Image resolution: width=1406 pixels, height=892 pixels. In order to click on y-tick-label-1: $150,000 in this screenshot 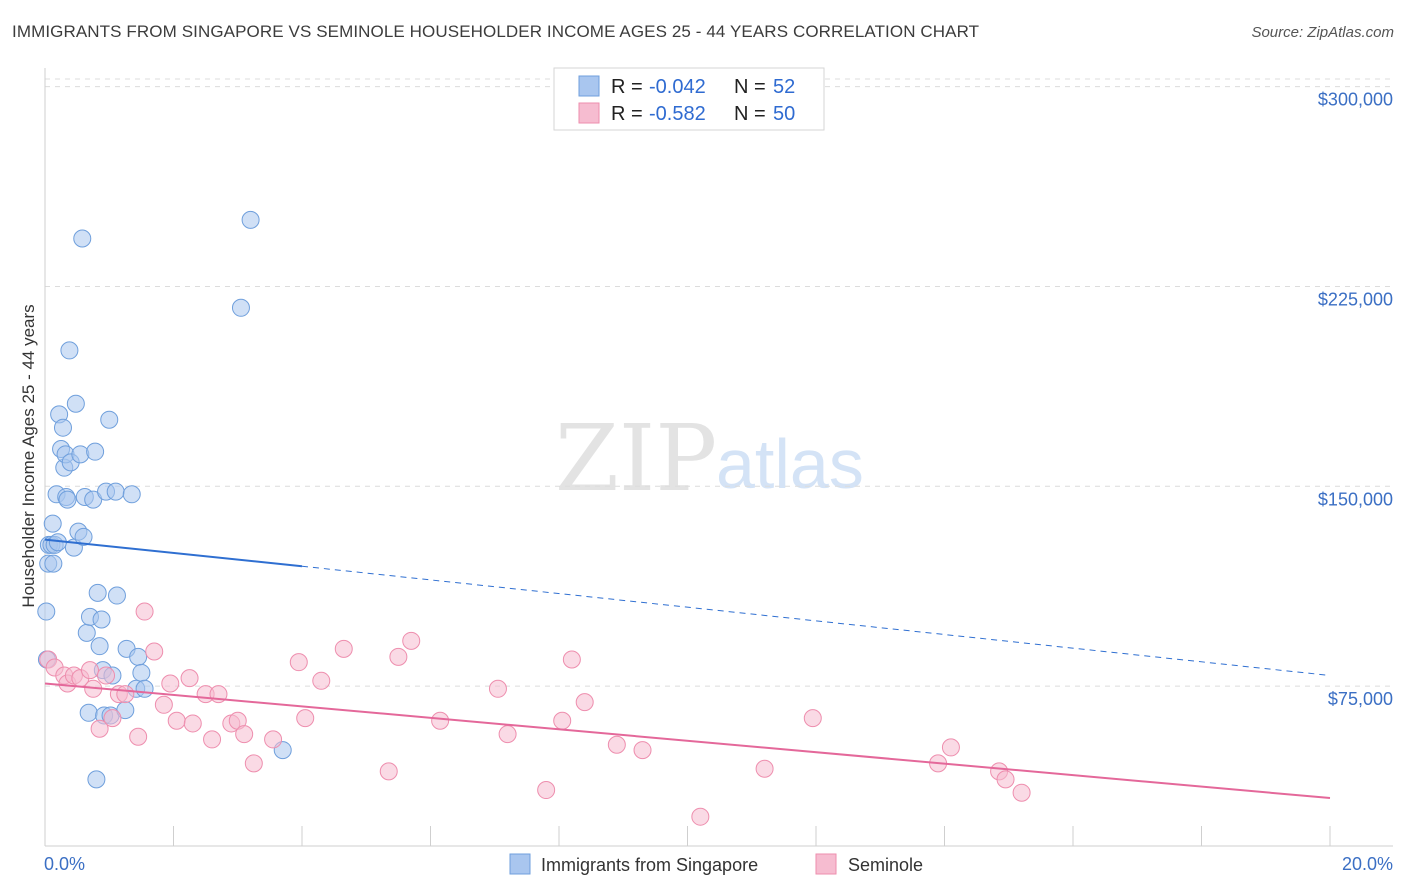, I will do `click(1355, 499)`.